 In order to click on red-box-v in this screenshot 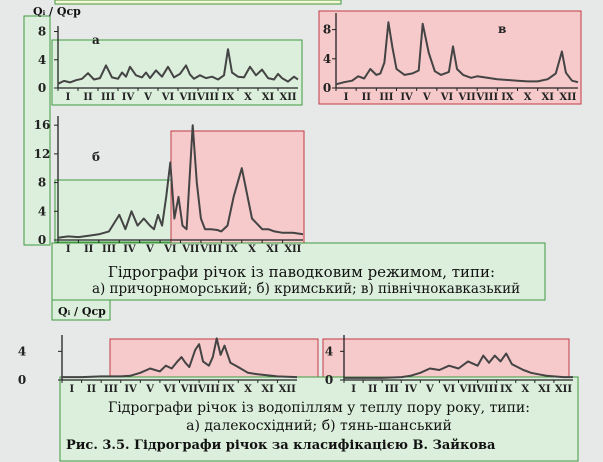, I will do `click(450, 57)`.